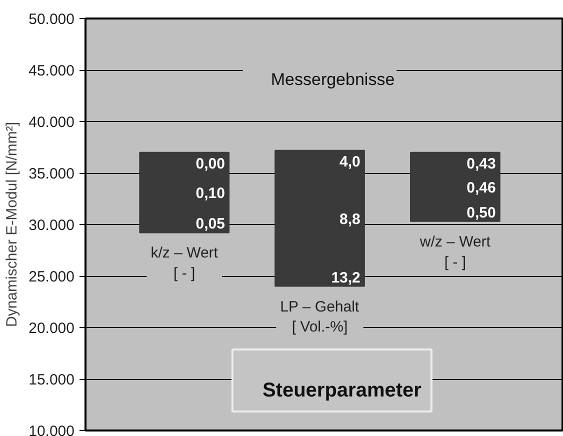  What do you see at coordinates (350, 219) in the screenshot?
I see `annotation: 8,8` at bounding box center [350, 219].